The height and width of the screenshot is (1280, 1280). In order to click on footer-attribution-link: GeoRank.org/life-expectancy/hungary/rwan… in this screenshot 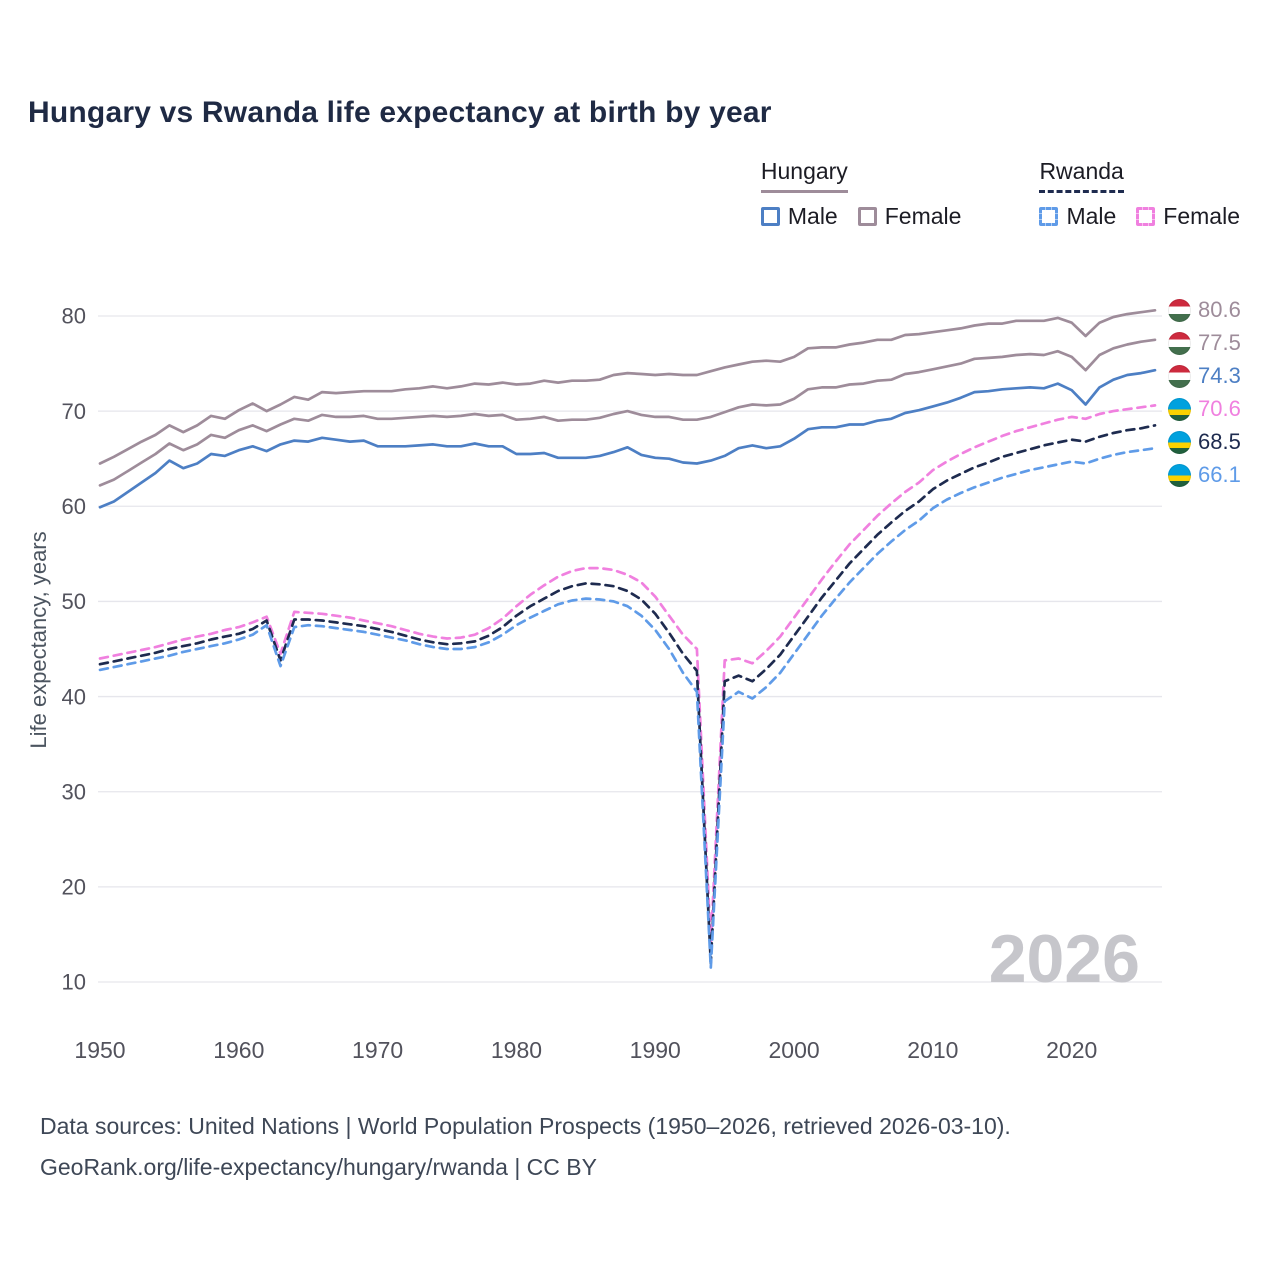, I will do `click(318, 1167)`.